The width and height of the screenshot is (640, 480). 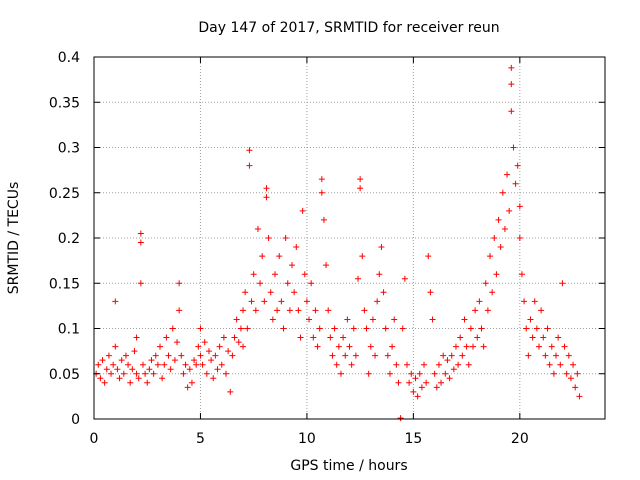 What do you see at coordinates (94, 439) in the screenshot?
I see `x-tick-label: 0` at bounding box center [94, 439].